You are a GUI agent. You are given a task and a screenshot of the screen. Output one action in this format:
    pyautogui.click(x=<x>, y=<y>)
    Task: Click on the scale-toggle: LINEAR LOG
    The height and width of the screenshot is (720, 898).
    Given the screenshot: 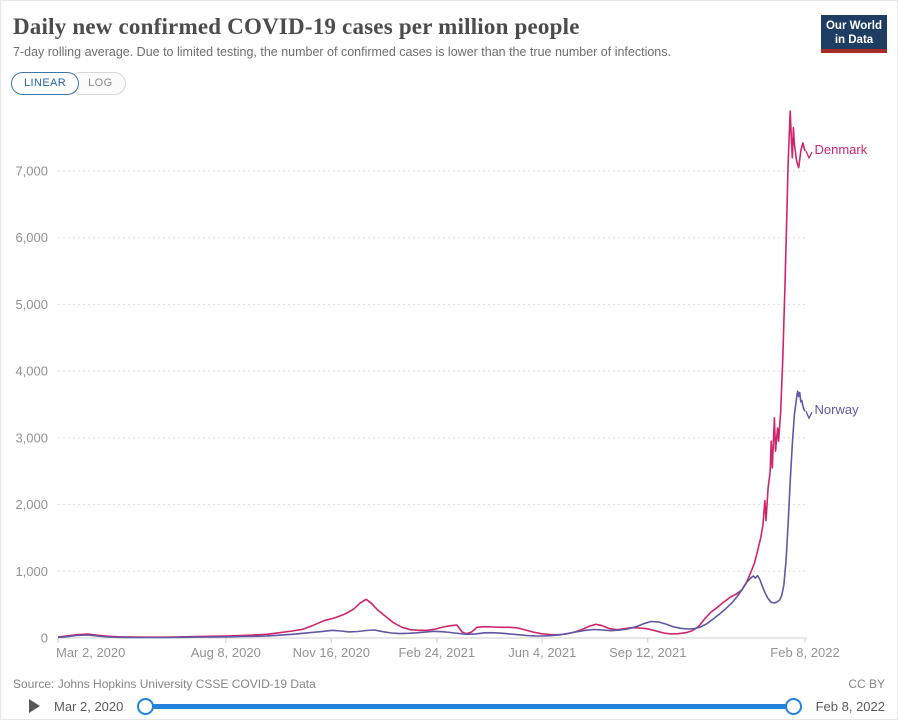 What is the action you would take?
    pyautogui.click(x=68, y=84)
    